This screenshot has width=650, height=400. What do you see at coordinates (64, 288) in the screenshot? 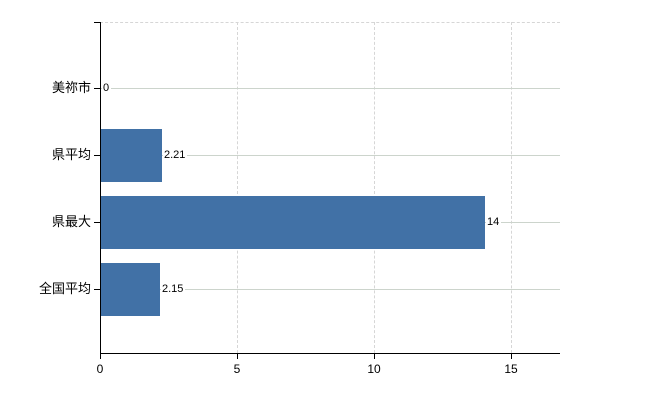
I see `y-axis-category-label: 全国平均` at bounding box center [64, 288].